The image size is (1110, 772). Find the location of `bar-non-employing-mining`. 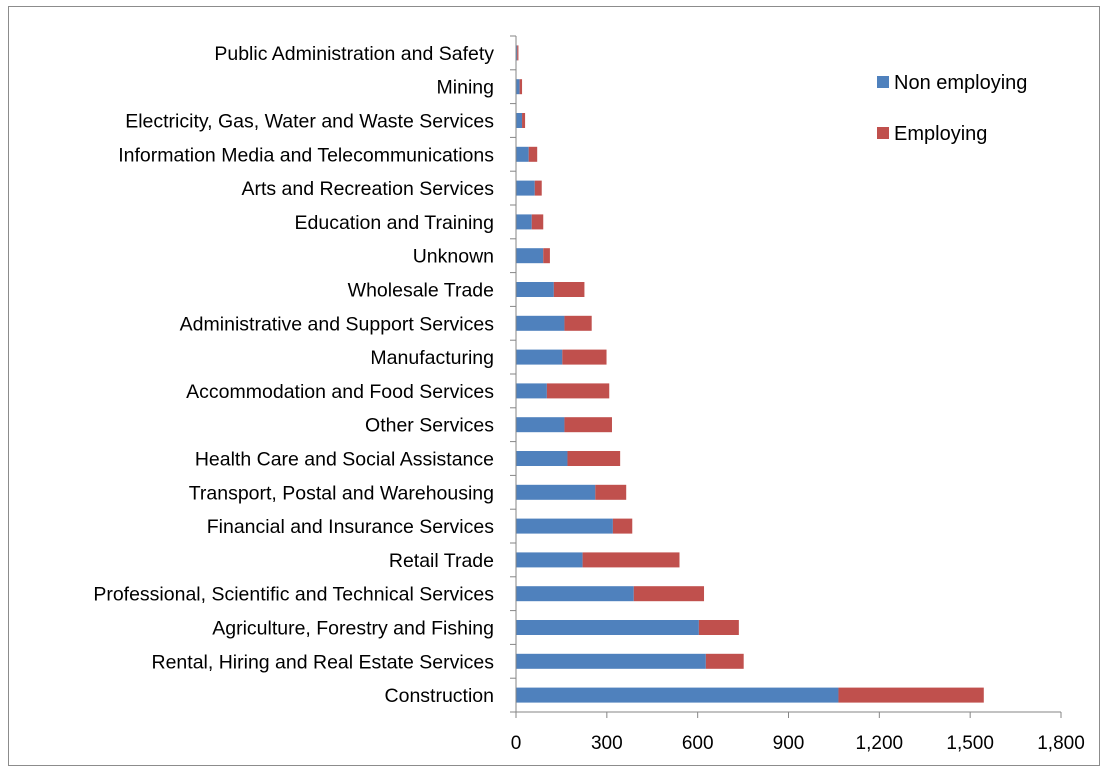

bar-non-employing-mining is located at coordinates (518, 87).